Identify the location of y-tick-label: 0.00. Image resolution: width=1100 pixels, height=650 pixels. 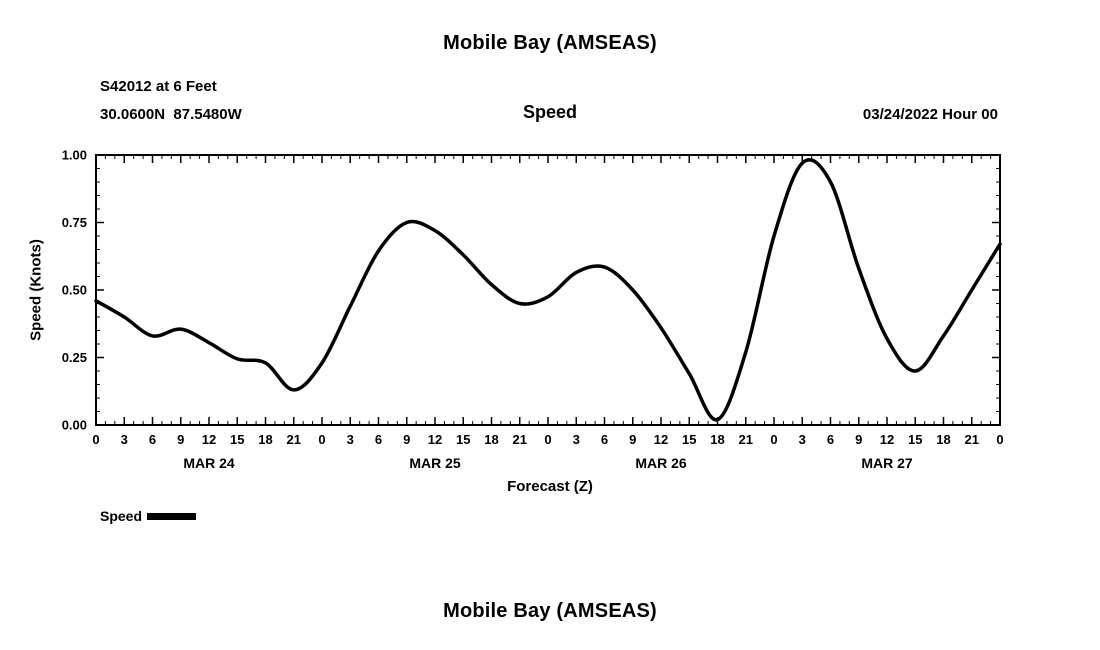
(74, 425).